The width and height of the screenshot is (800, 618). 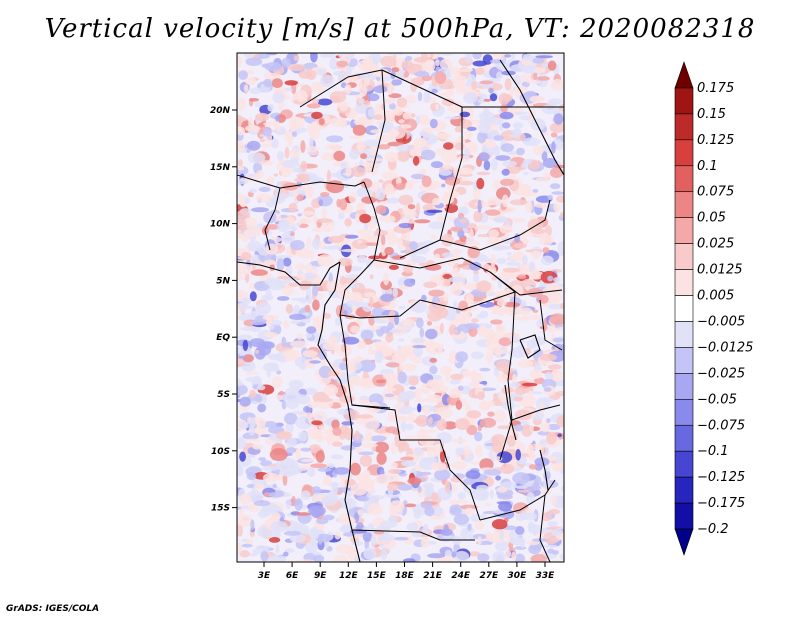 What do you see at coordinates (721, 321) in the screenshot?
I see `colorbar-label: −0.005` at bounding box center [721, 321].